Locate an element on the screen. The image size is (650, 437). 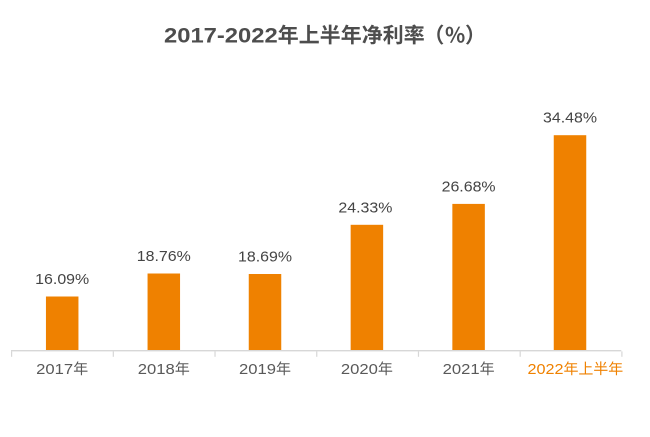
svg-text: 24.33% is located at coordinates (365, 207).